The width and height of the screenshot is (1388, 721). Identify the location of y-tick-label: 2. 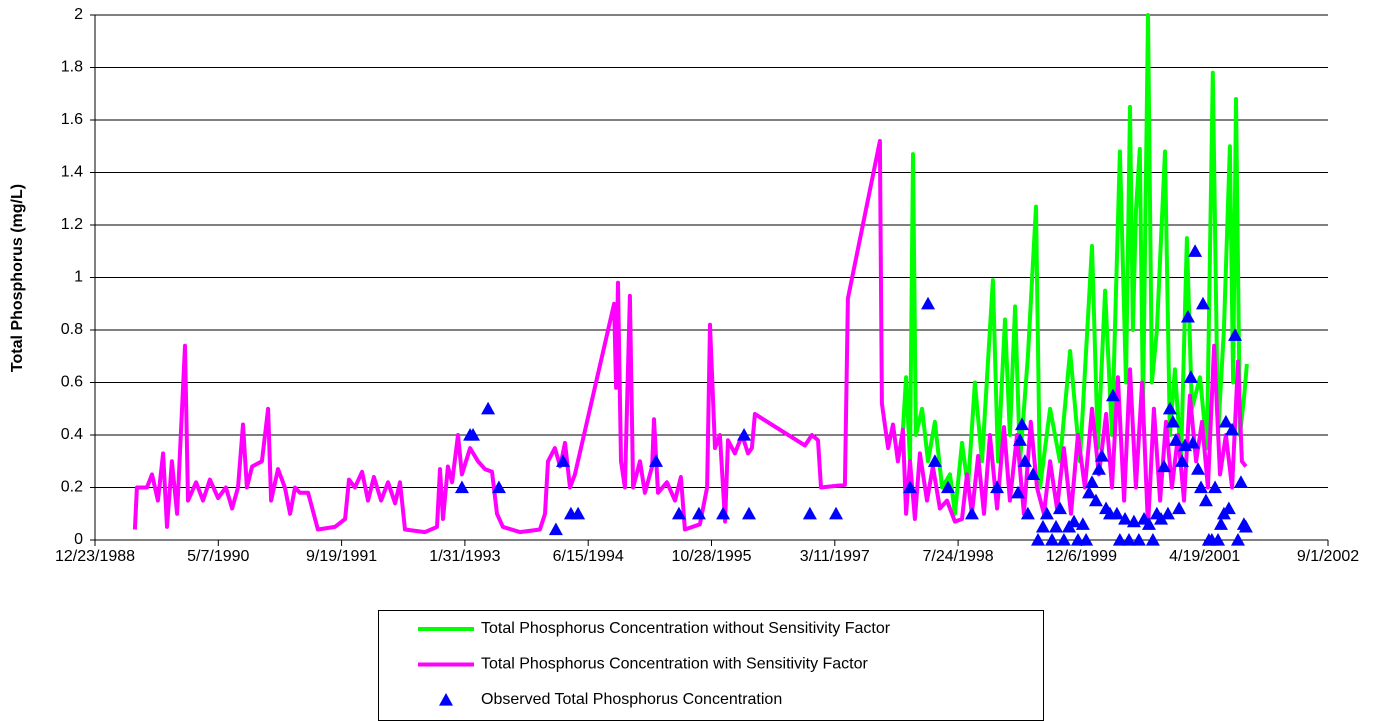
(78, 14).